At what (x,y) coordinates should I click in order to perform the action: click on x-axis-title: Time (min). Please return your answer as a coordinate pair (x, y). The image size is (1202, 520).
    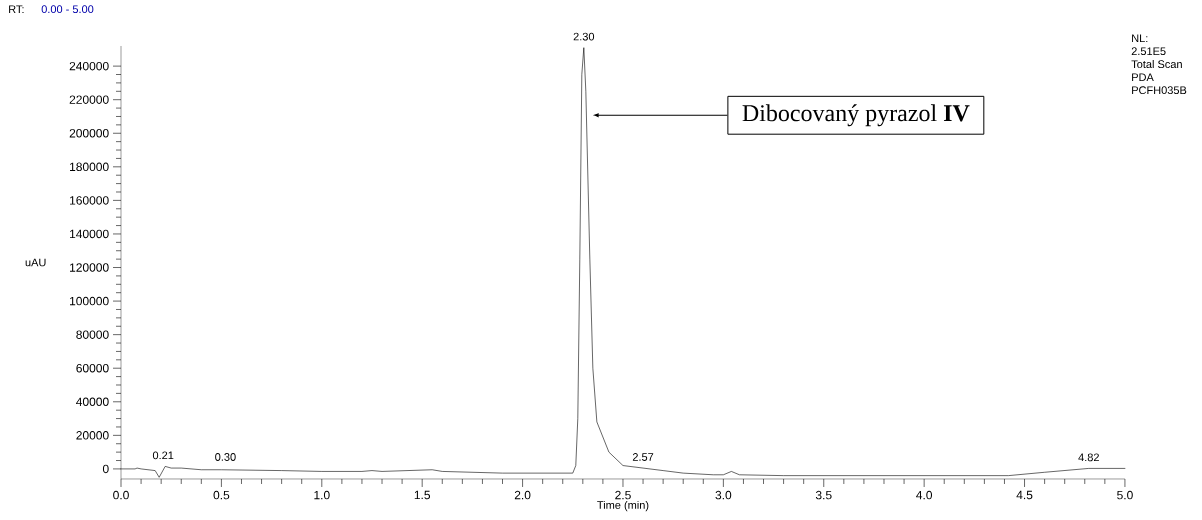
    Looking at the image, I should click on (623, 506).